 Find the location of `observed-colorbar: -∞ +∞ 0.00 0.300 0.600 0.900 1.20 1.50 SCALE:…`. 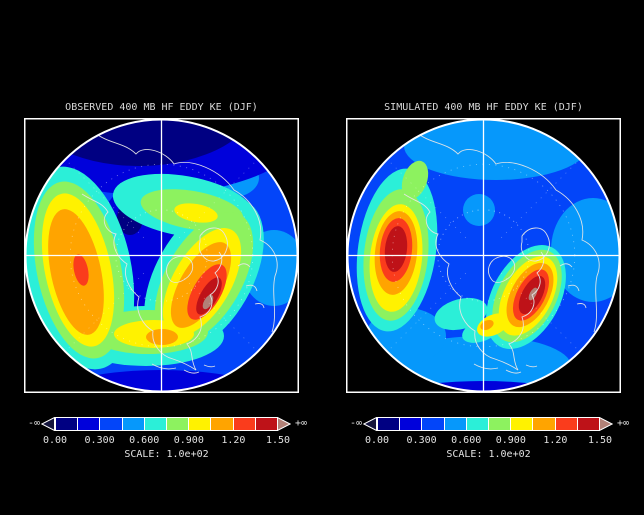

observed-colorbar: -∞ +∞ 0.00 0.300 0.600 0.900 1.20 1.50 SCALE:… is located at coordinates (170, 441).